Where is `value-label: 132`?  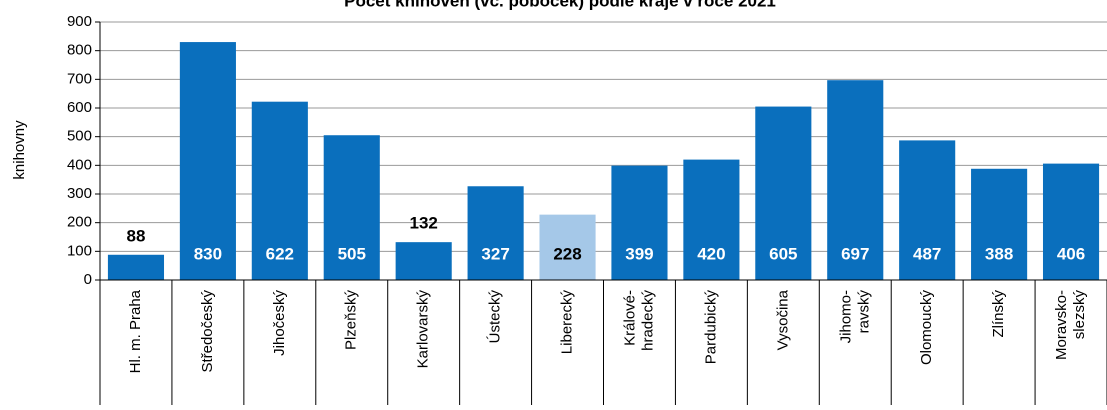 value-label: 132 is located at coordinates (423, 223).